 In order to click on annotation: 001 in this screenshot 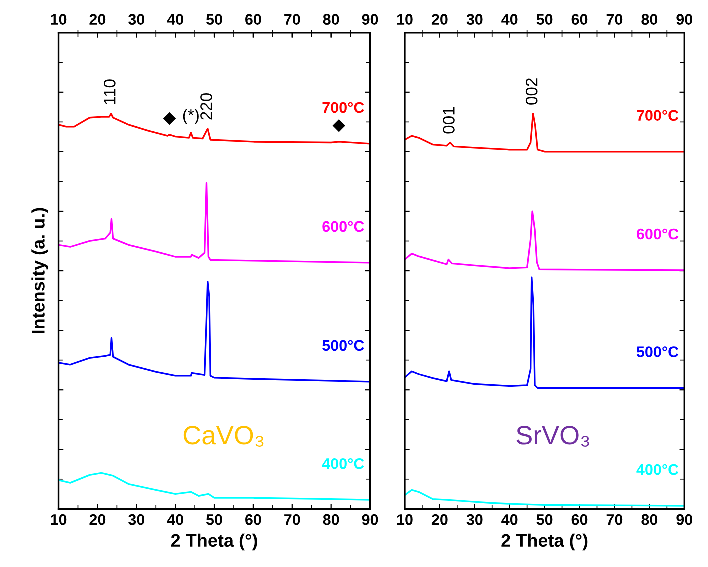, I will do `click(449, 120)`.